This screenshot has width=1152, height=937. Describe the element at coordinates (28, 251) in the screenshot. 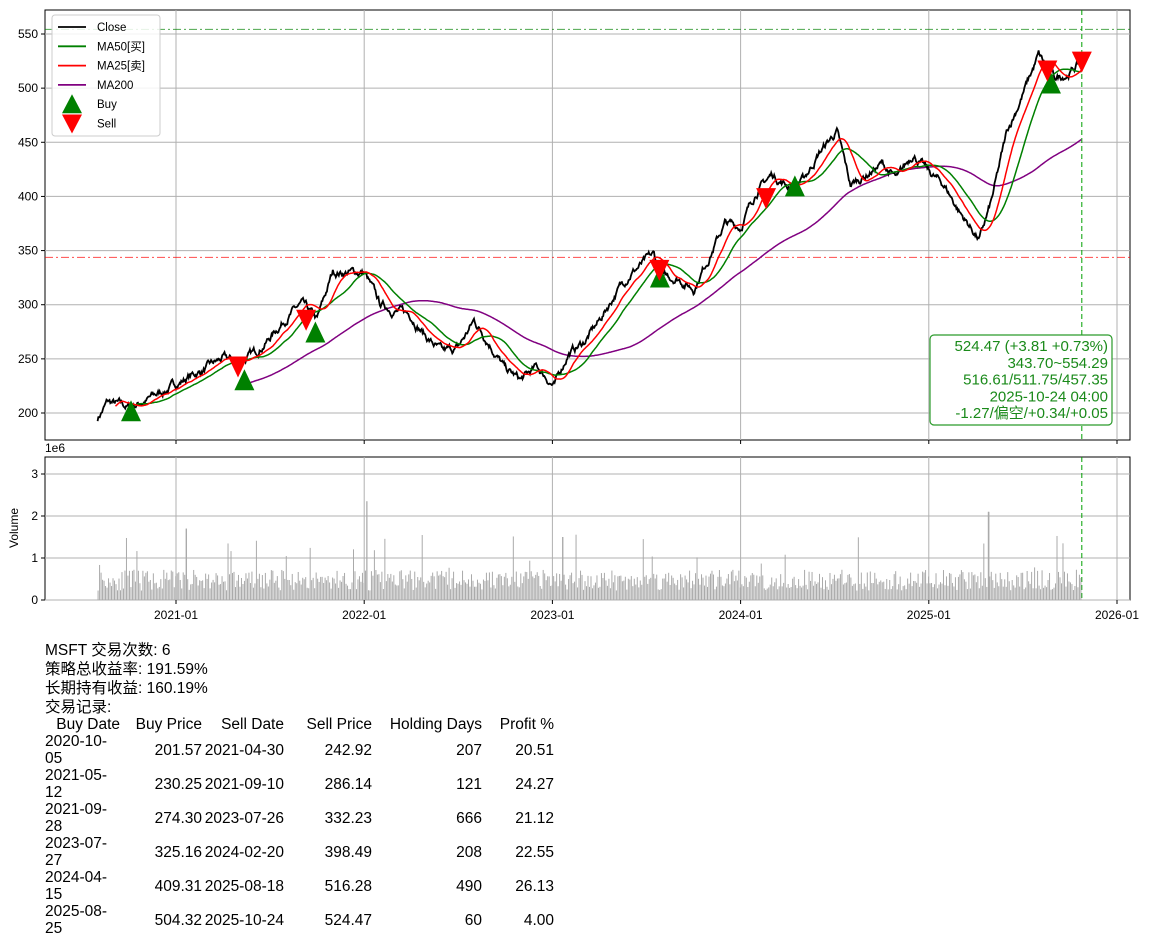

I see `y-tick-label: 350` at that location.